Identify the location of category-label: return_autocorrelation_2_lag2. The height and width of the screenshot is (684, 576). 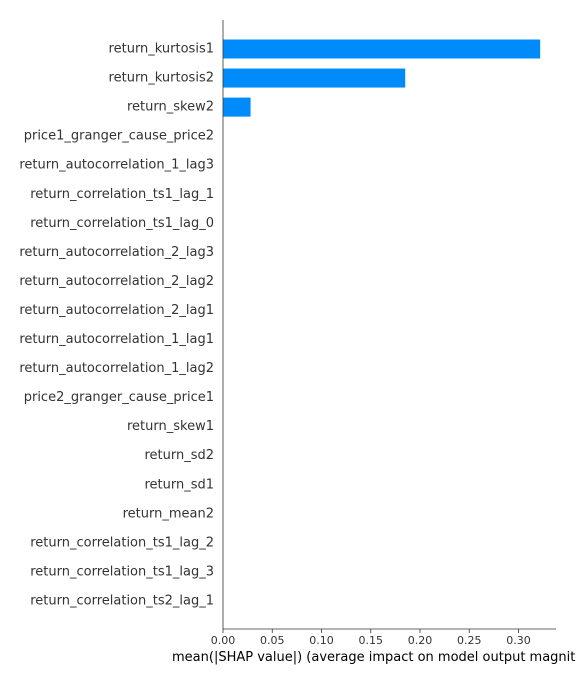
(116, 281).